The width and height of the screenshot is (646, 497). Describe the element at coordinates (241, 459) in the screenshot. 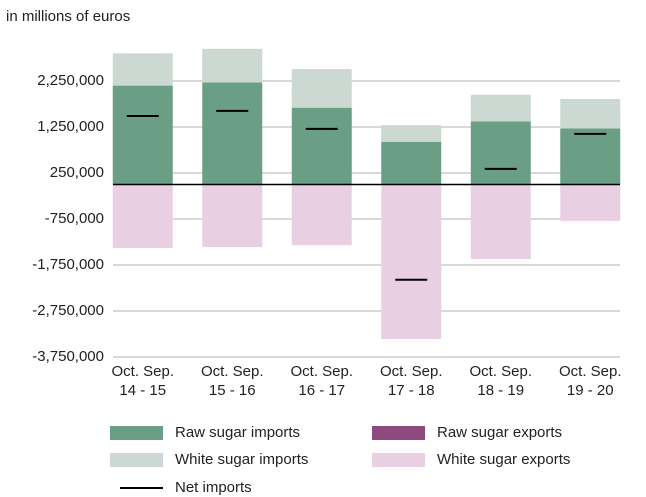

I see `legend-label: White sugar imports` at that location.